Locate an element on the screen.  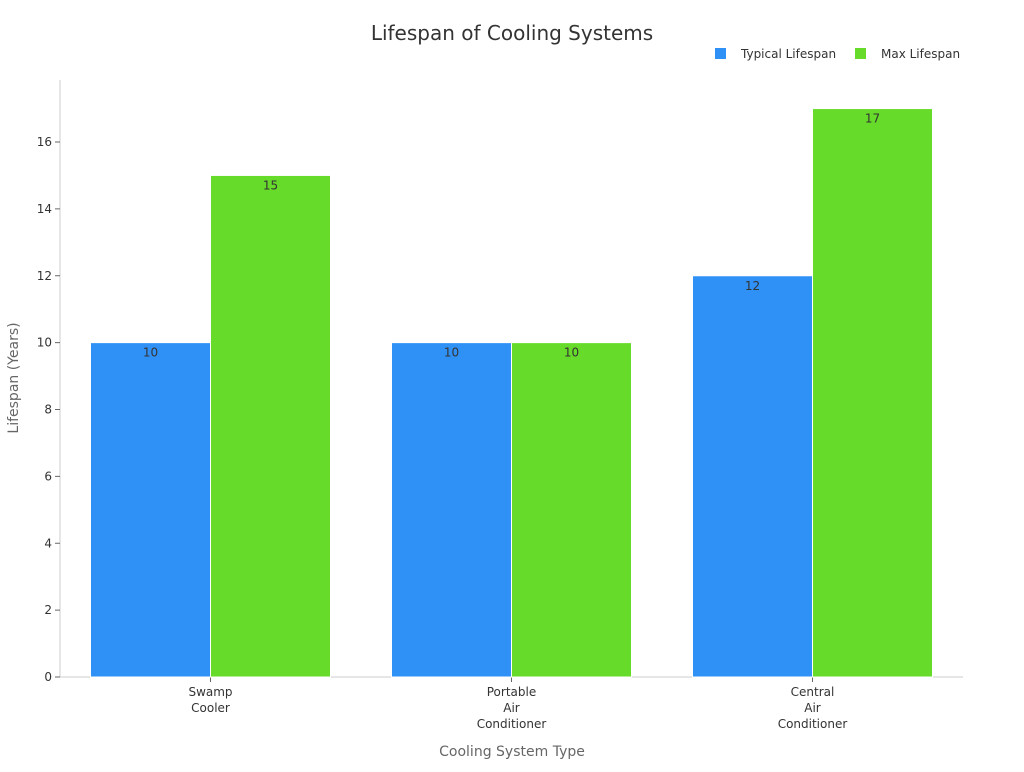
x-tick-label-line: Swamp is located at coordinates (210, 692).